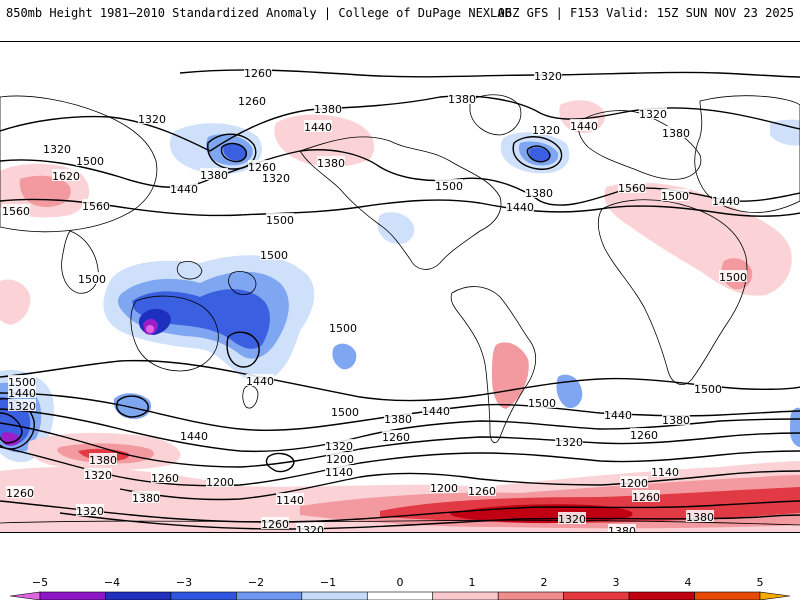 The image size is (800, 600). I want to click on contour-low-australia, so click(243, 349).